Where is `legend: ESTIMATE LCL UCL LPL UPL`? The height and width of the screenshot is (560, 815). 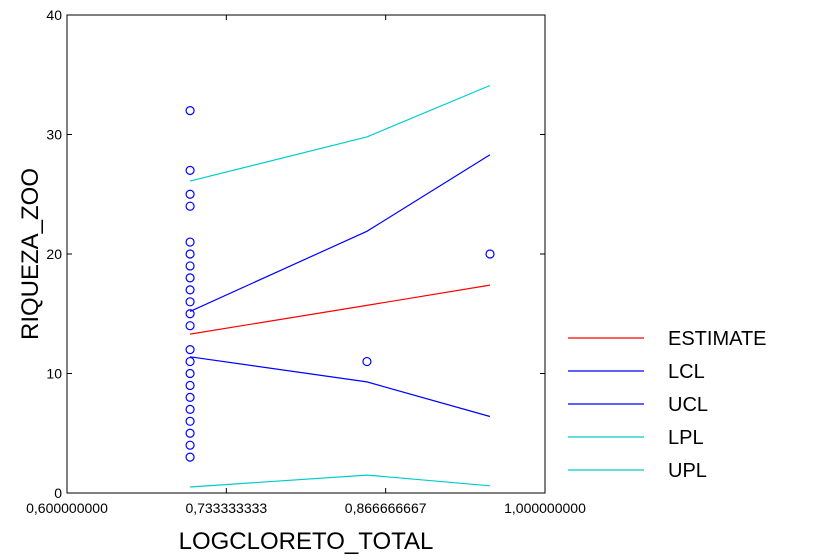
legend: ESTIMATE LCL UCL LPL UPL is located at coordinates (667, 405).